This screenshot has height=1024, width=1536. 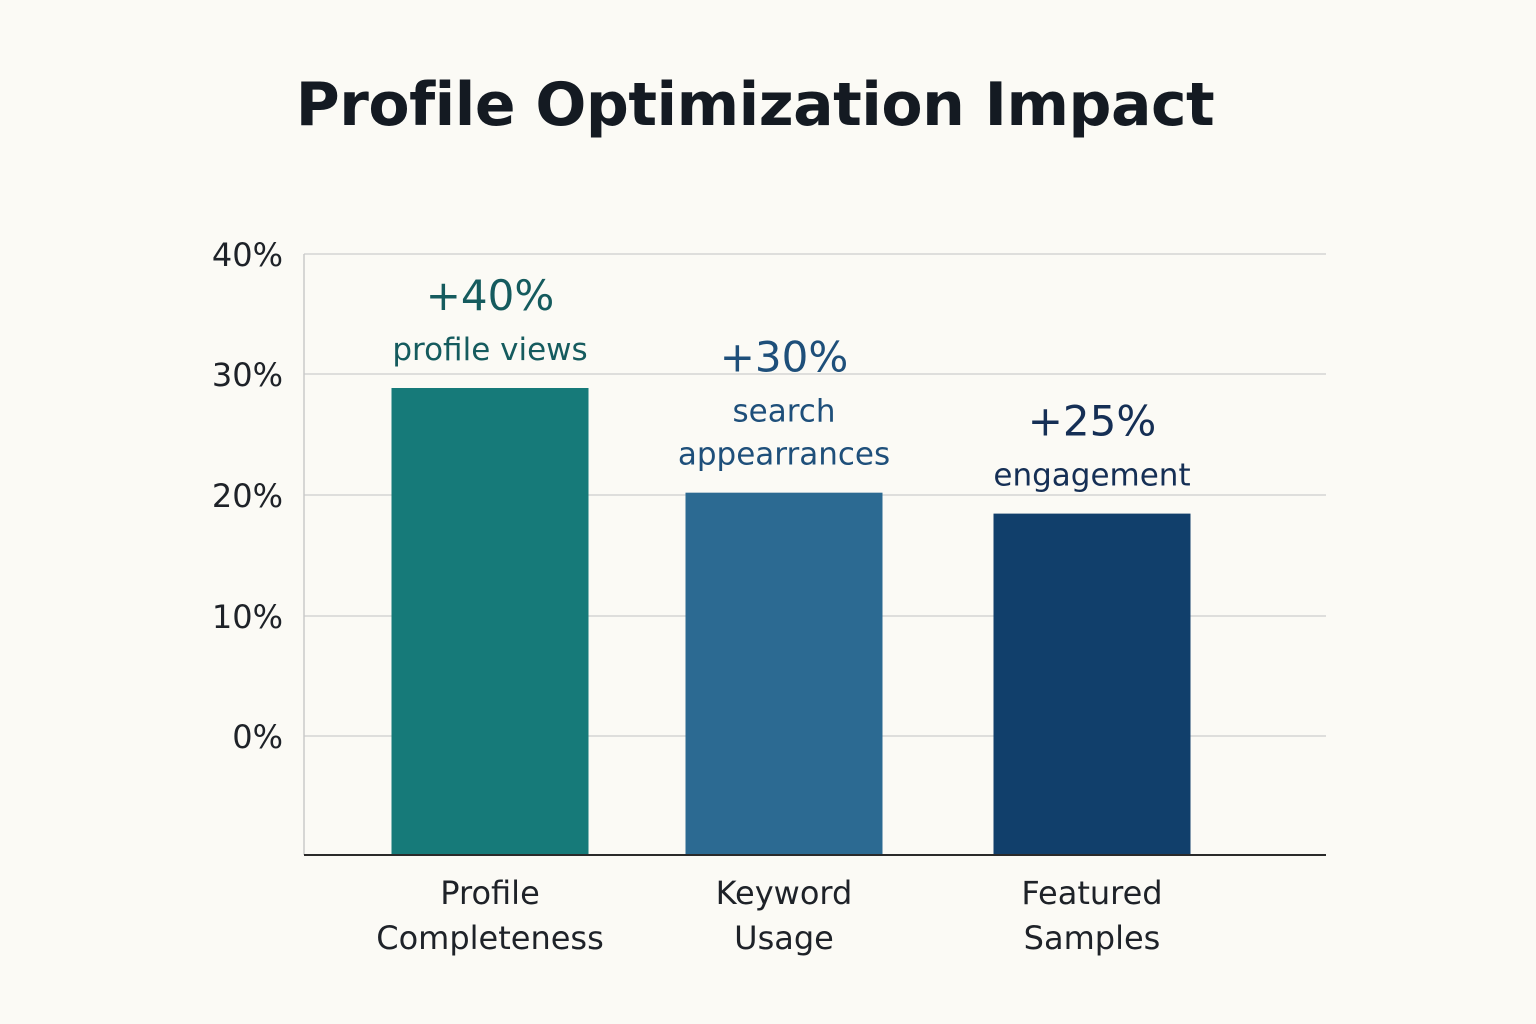 I want to click on bar-value-label: +25%, so click(x=1092, y=421).